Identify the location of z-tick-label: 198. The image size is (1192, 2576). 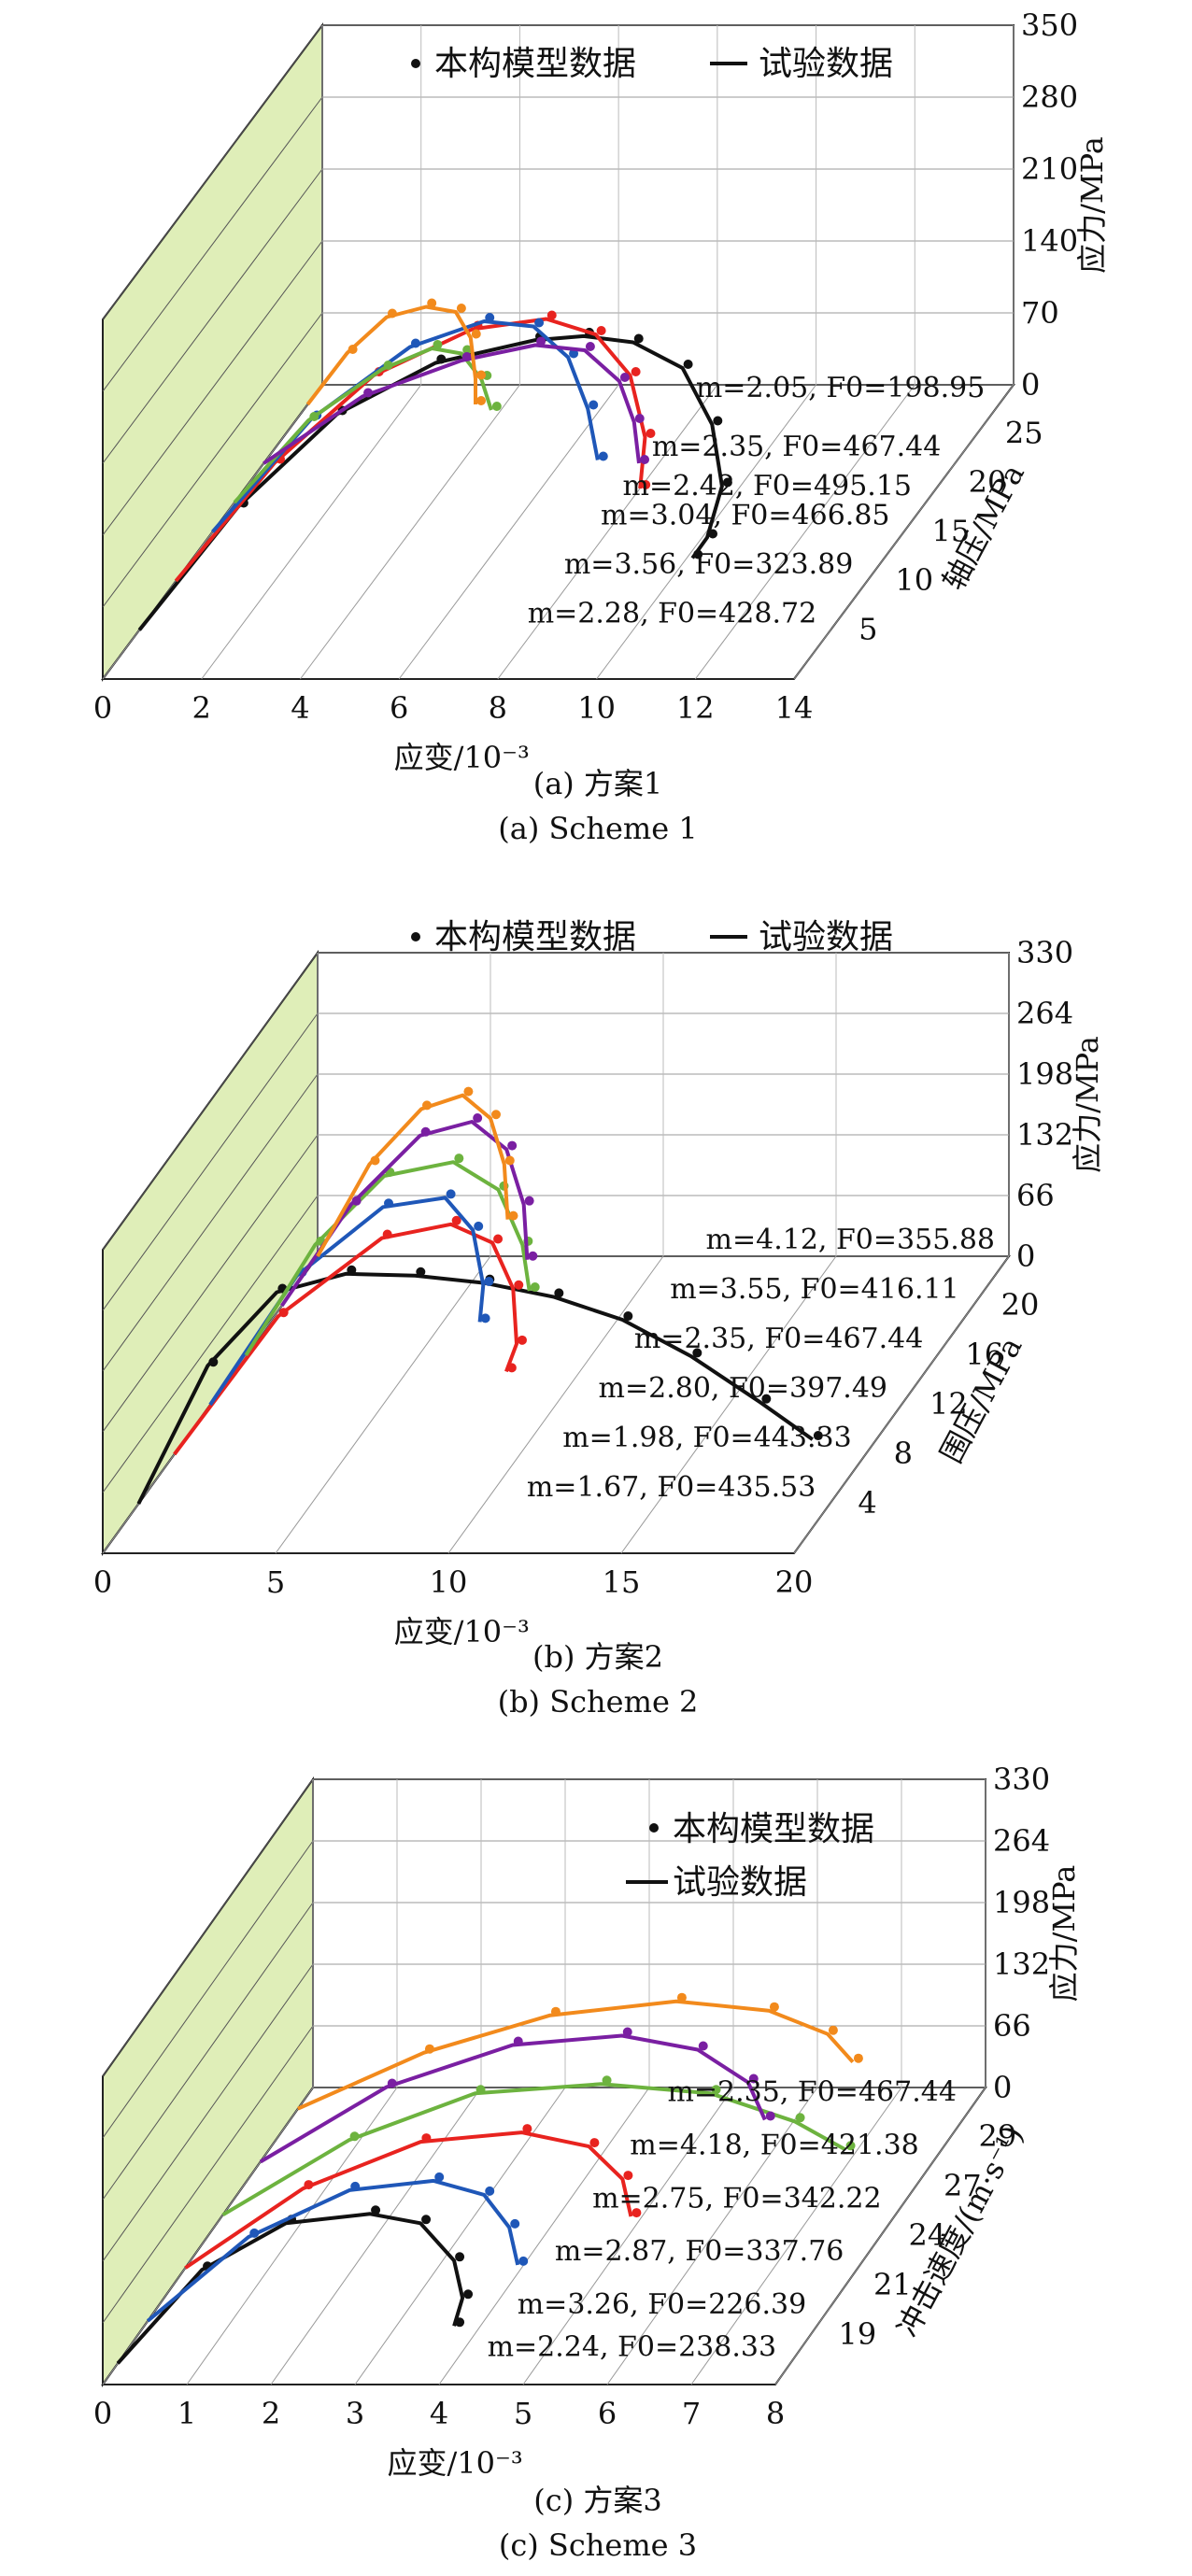
(1021, 1902).